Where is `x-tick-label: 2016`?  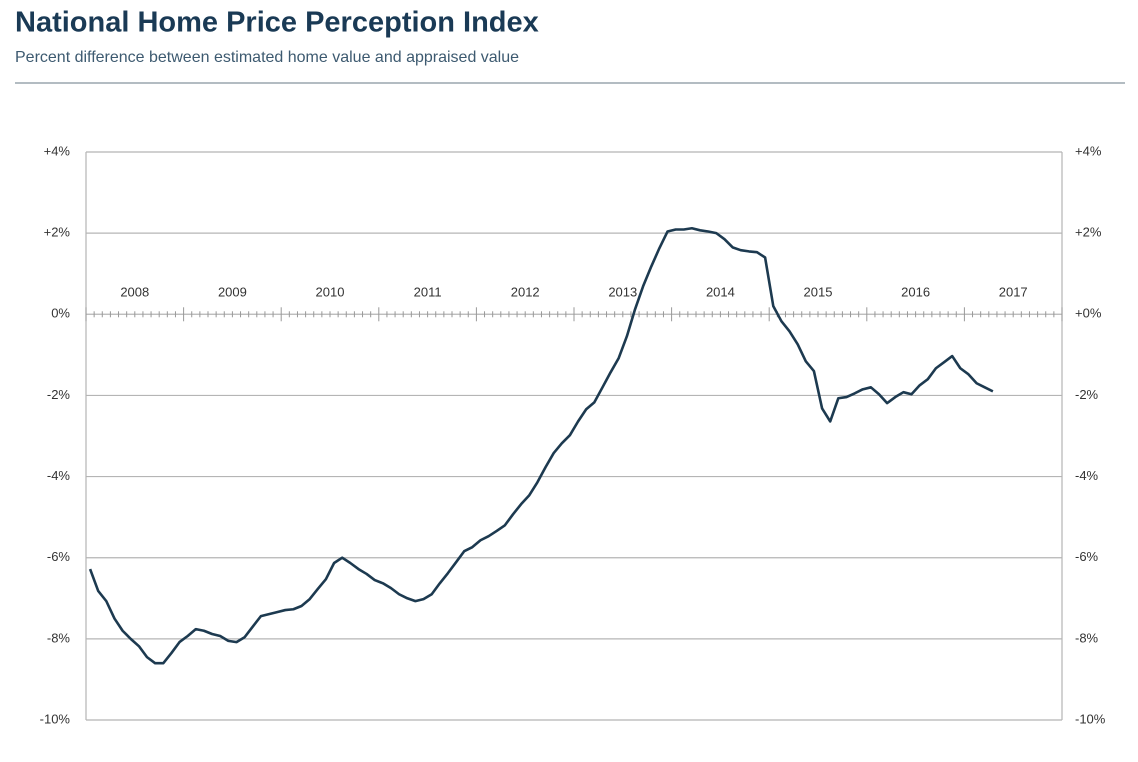
x-tick-label: 2016 is located at coordinates (915, 291).